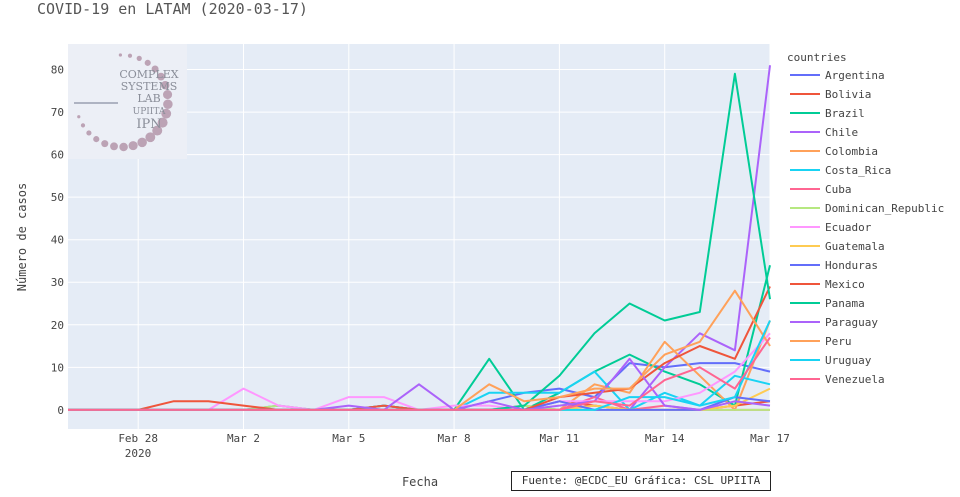 This screenshot has height=497, width=960. Describe the element at coordinates (848, 94) in the screenshot. I see `legend-label: Bolivia` at that location.